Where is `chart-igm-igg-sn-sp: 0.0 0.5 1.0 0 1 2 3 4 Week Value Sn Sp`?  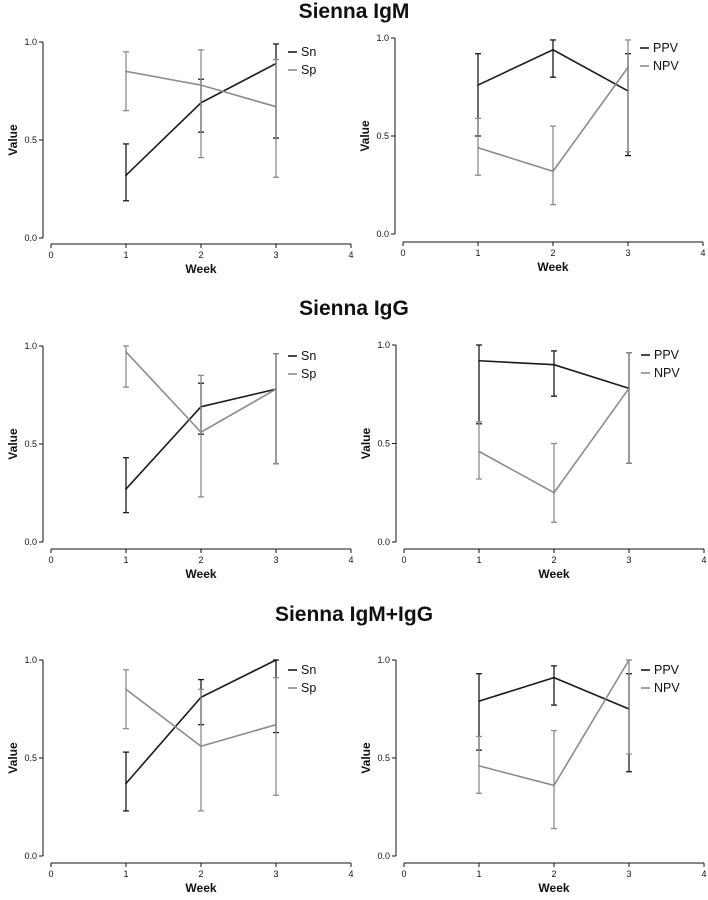 chart-igm-igg-sn-sp: 0.0 0.5 1.0 0 1 2 3 4 Week Value Sn Sp is located at coordinates (180, 775).